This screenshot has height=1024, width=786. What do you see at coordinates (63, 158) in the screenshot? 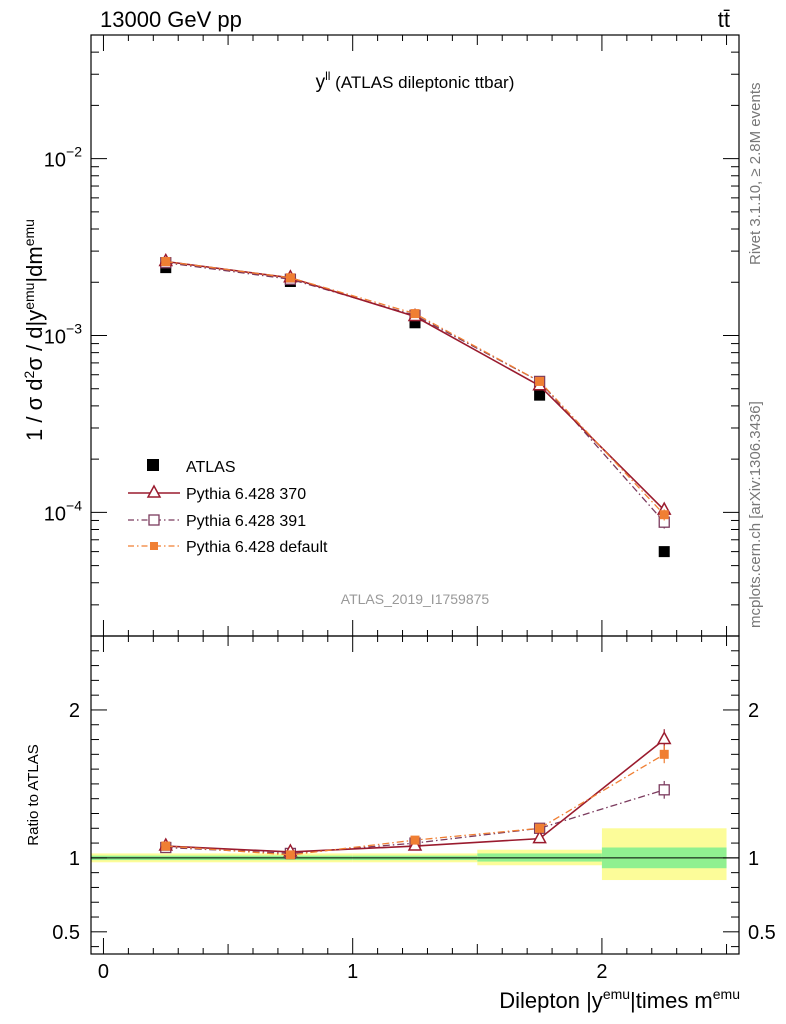
I see `main-ytick-label: 10⁻²` at bounding box center [63, 158].